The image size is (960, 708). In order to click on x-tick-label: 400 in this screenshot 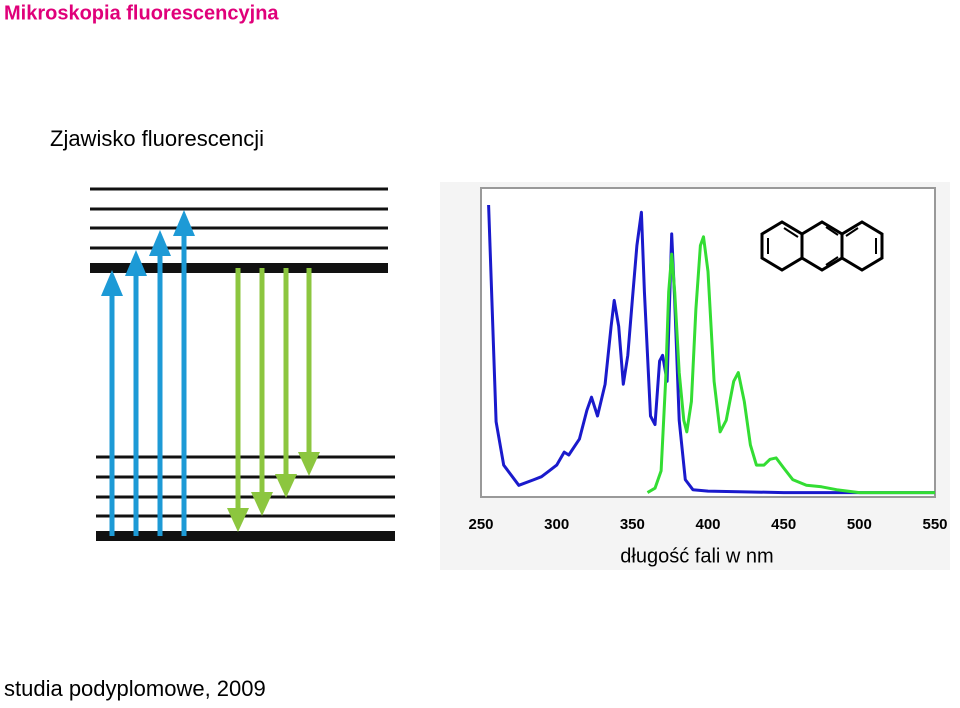, I will do `click(707, 524)`.